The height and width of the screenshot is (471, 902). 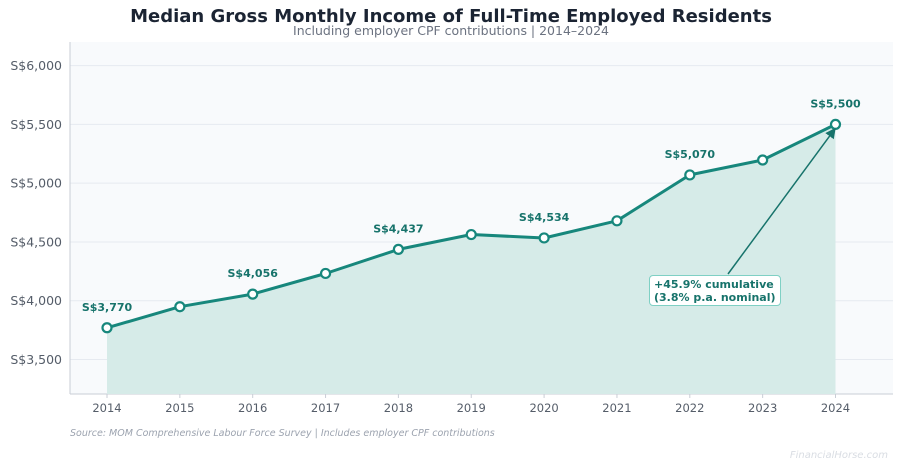 I want to click on annotation-arrow, so click(x=781, y=201).